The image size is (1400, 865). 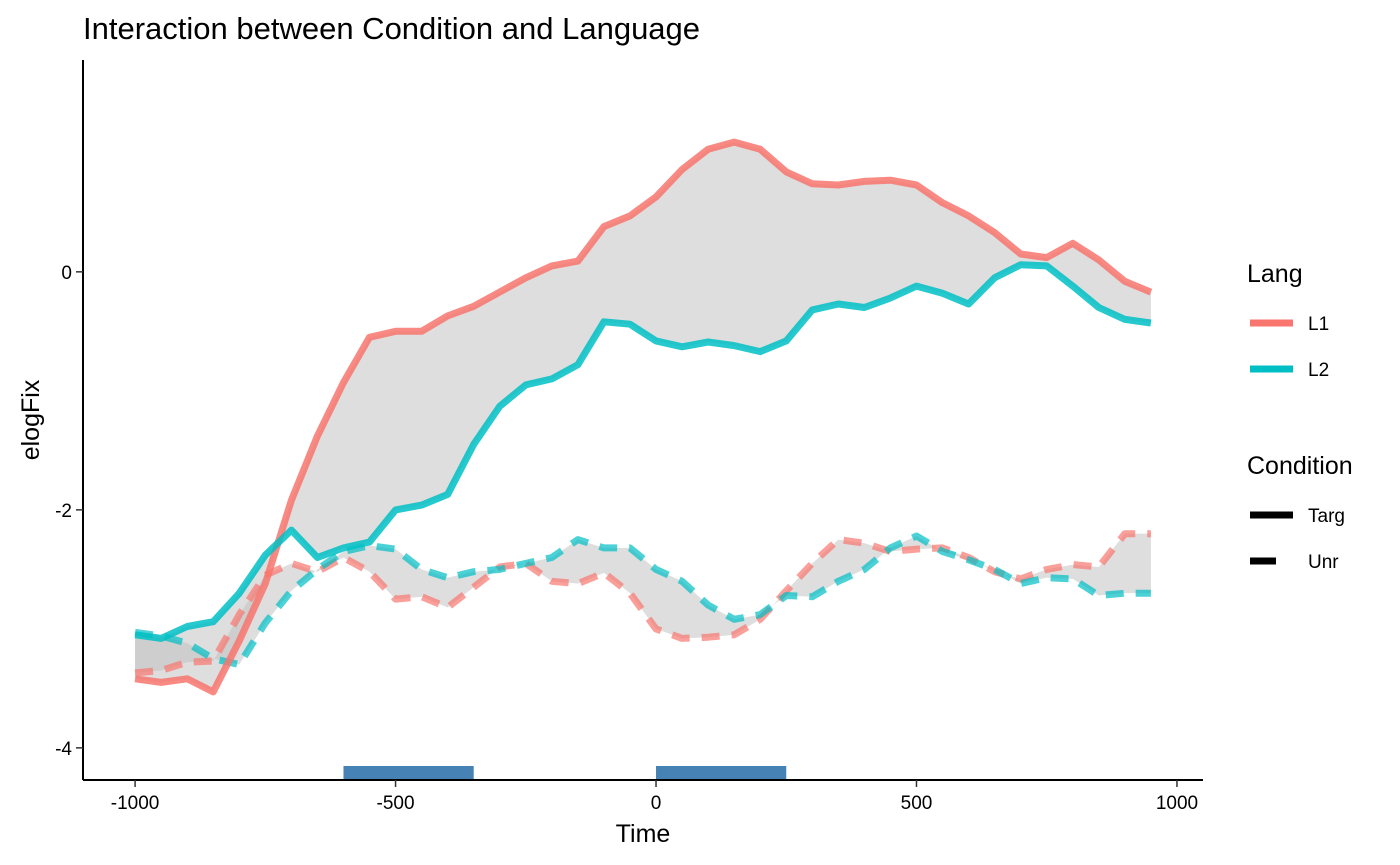 I want to click on x-tick-label: 0, so click(x=656, y=803).